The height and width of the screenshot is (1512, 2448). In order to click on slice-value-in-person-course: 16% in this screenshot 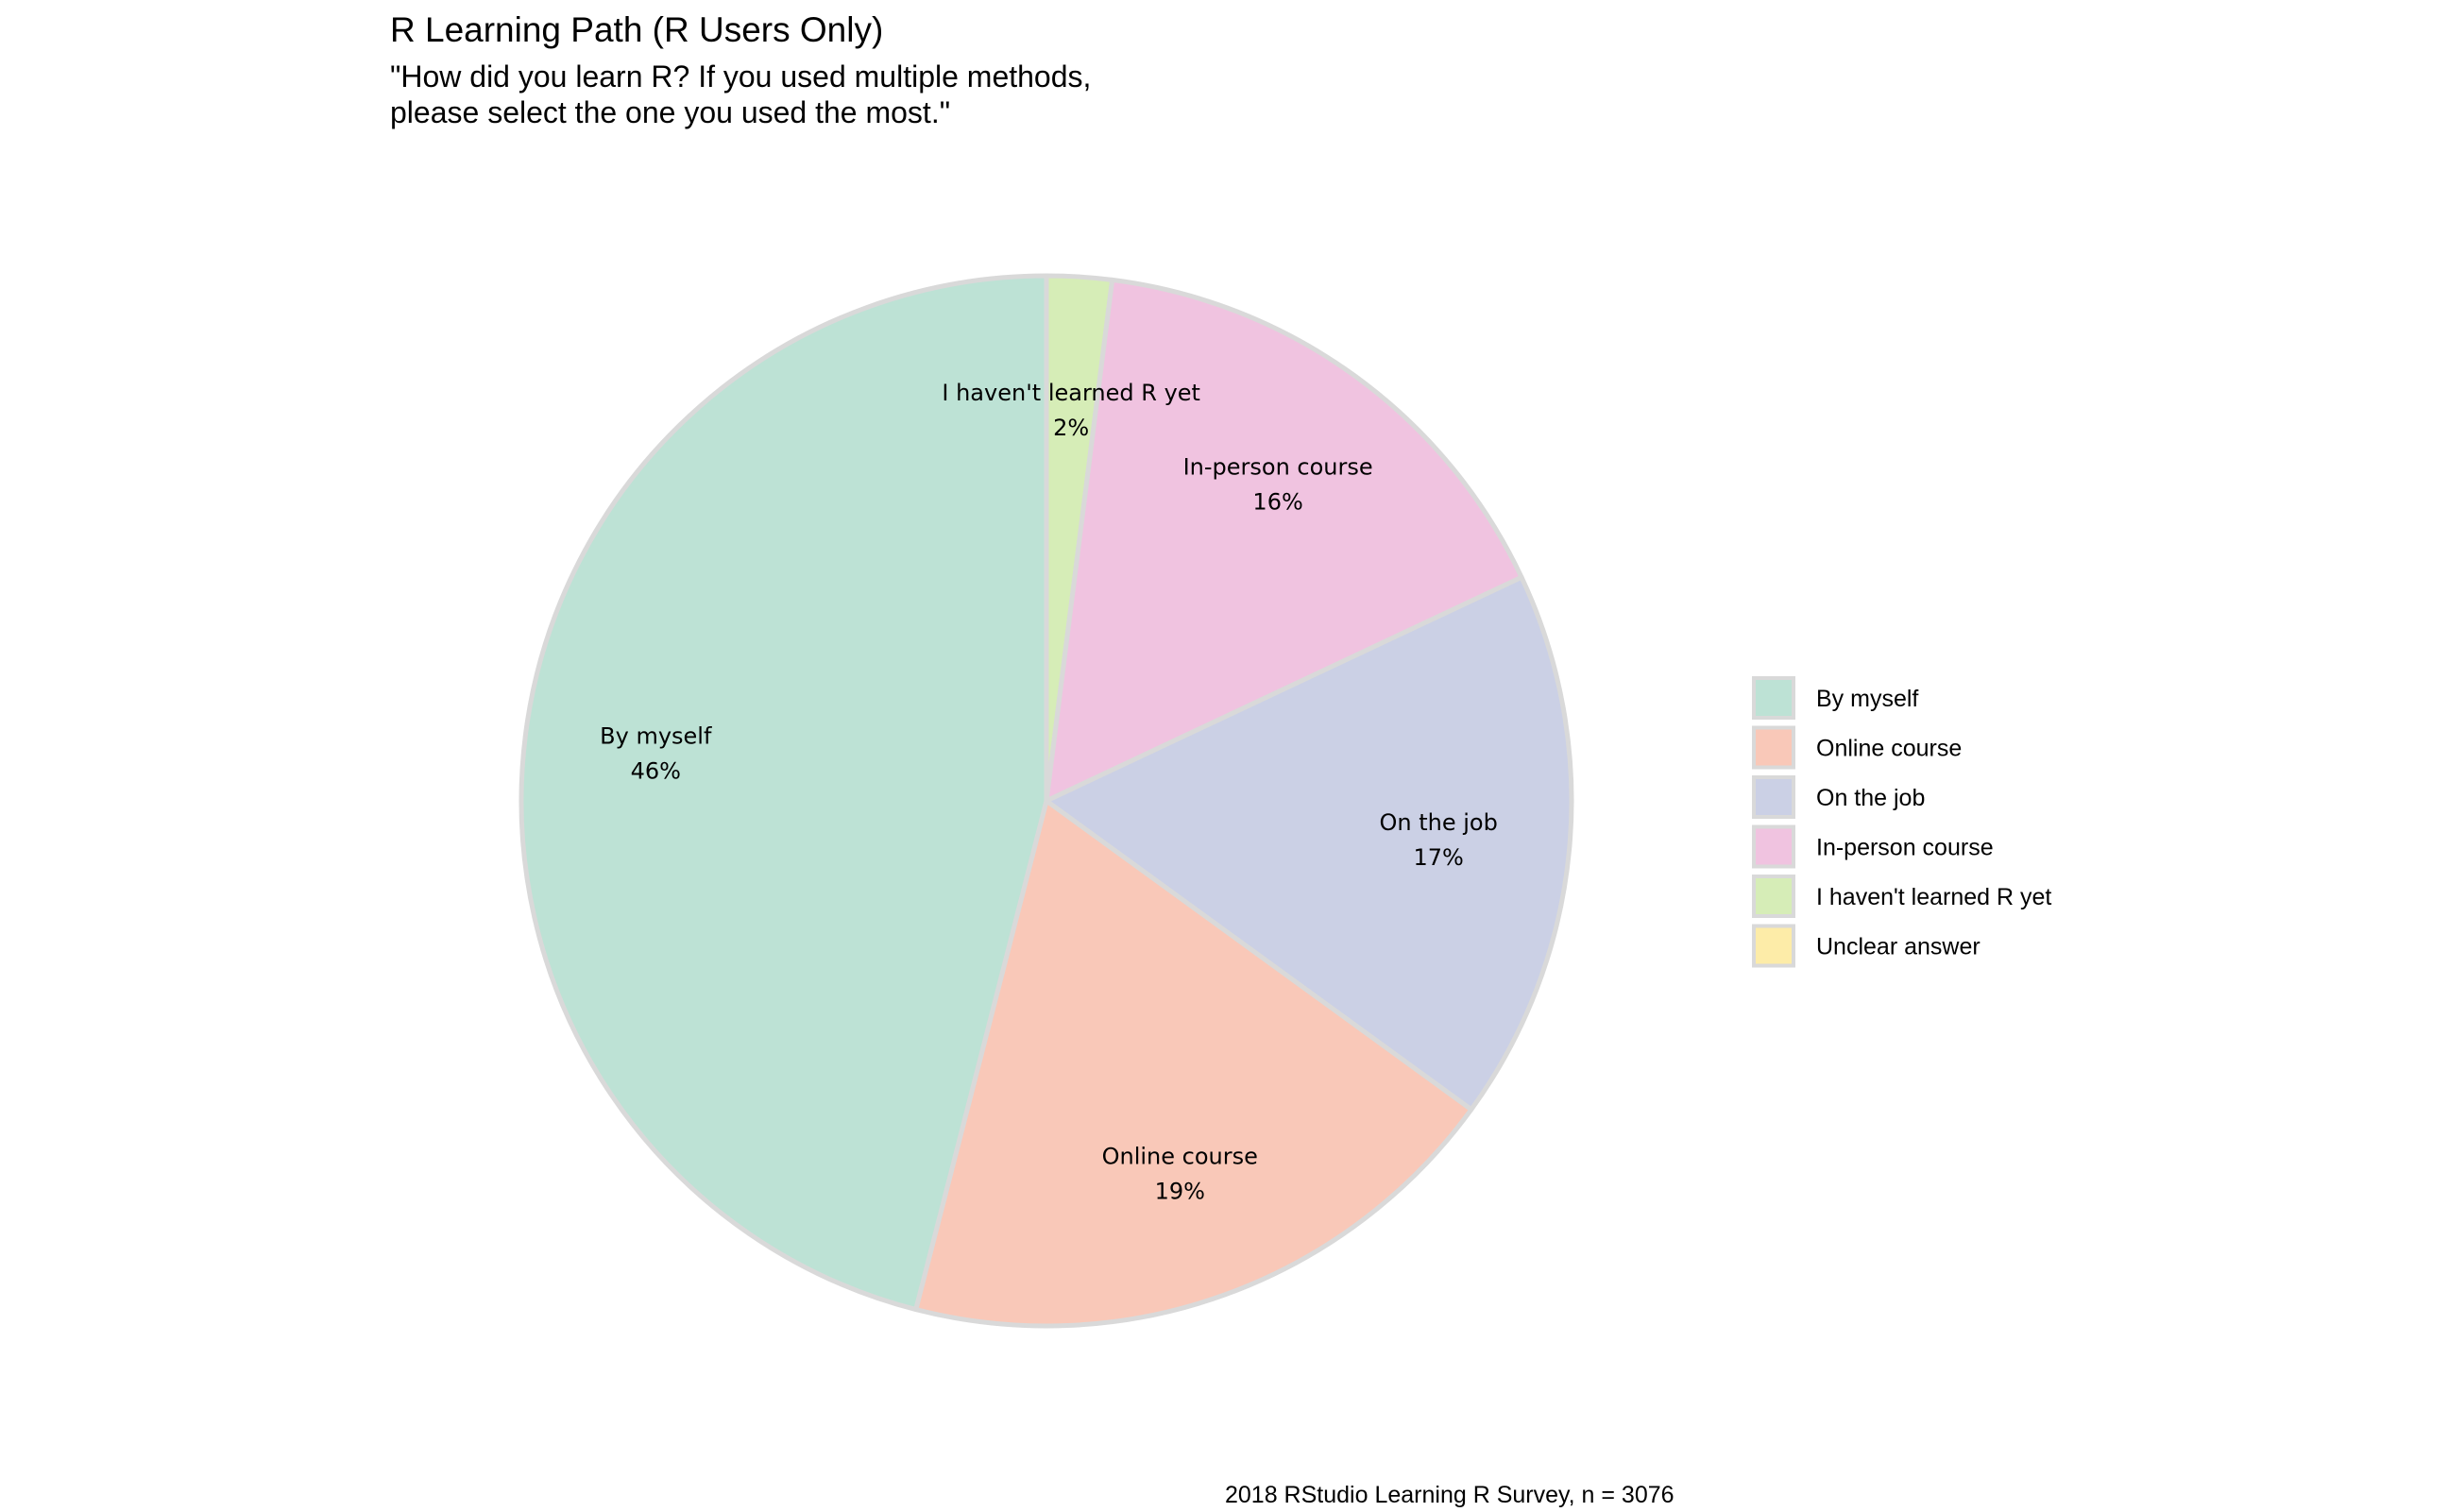, I will do `click(1277, 502)`.